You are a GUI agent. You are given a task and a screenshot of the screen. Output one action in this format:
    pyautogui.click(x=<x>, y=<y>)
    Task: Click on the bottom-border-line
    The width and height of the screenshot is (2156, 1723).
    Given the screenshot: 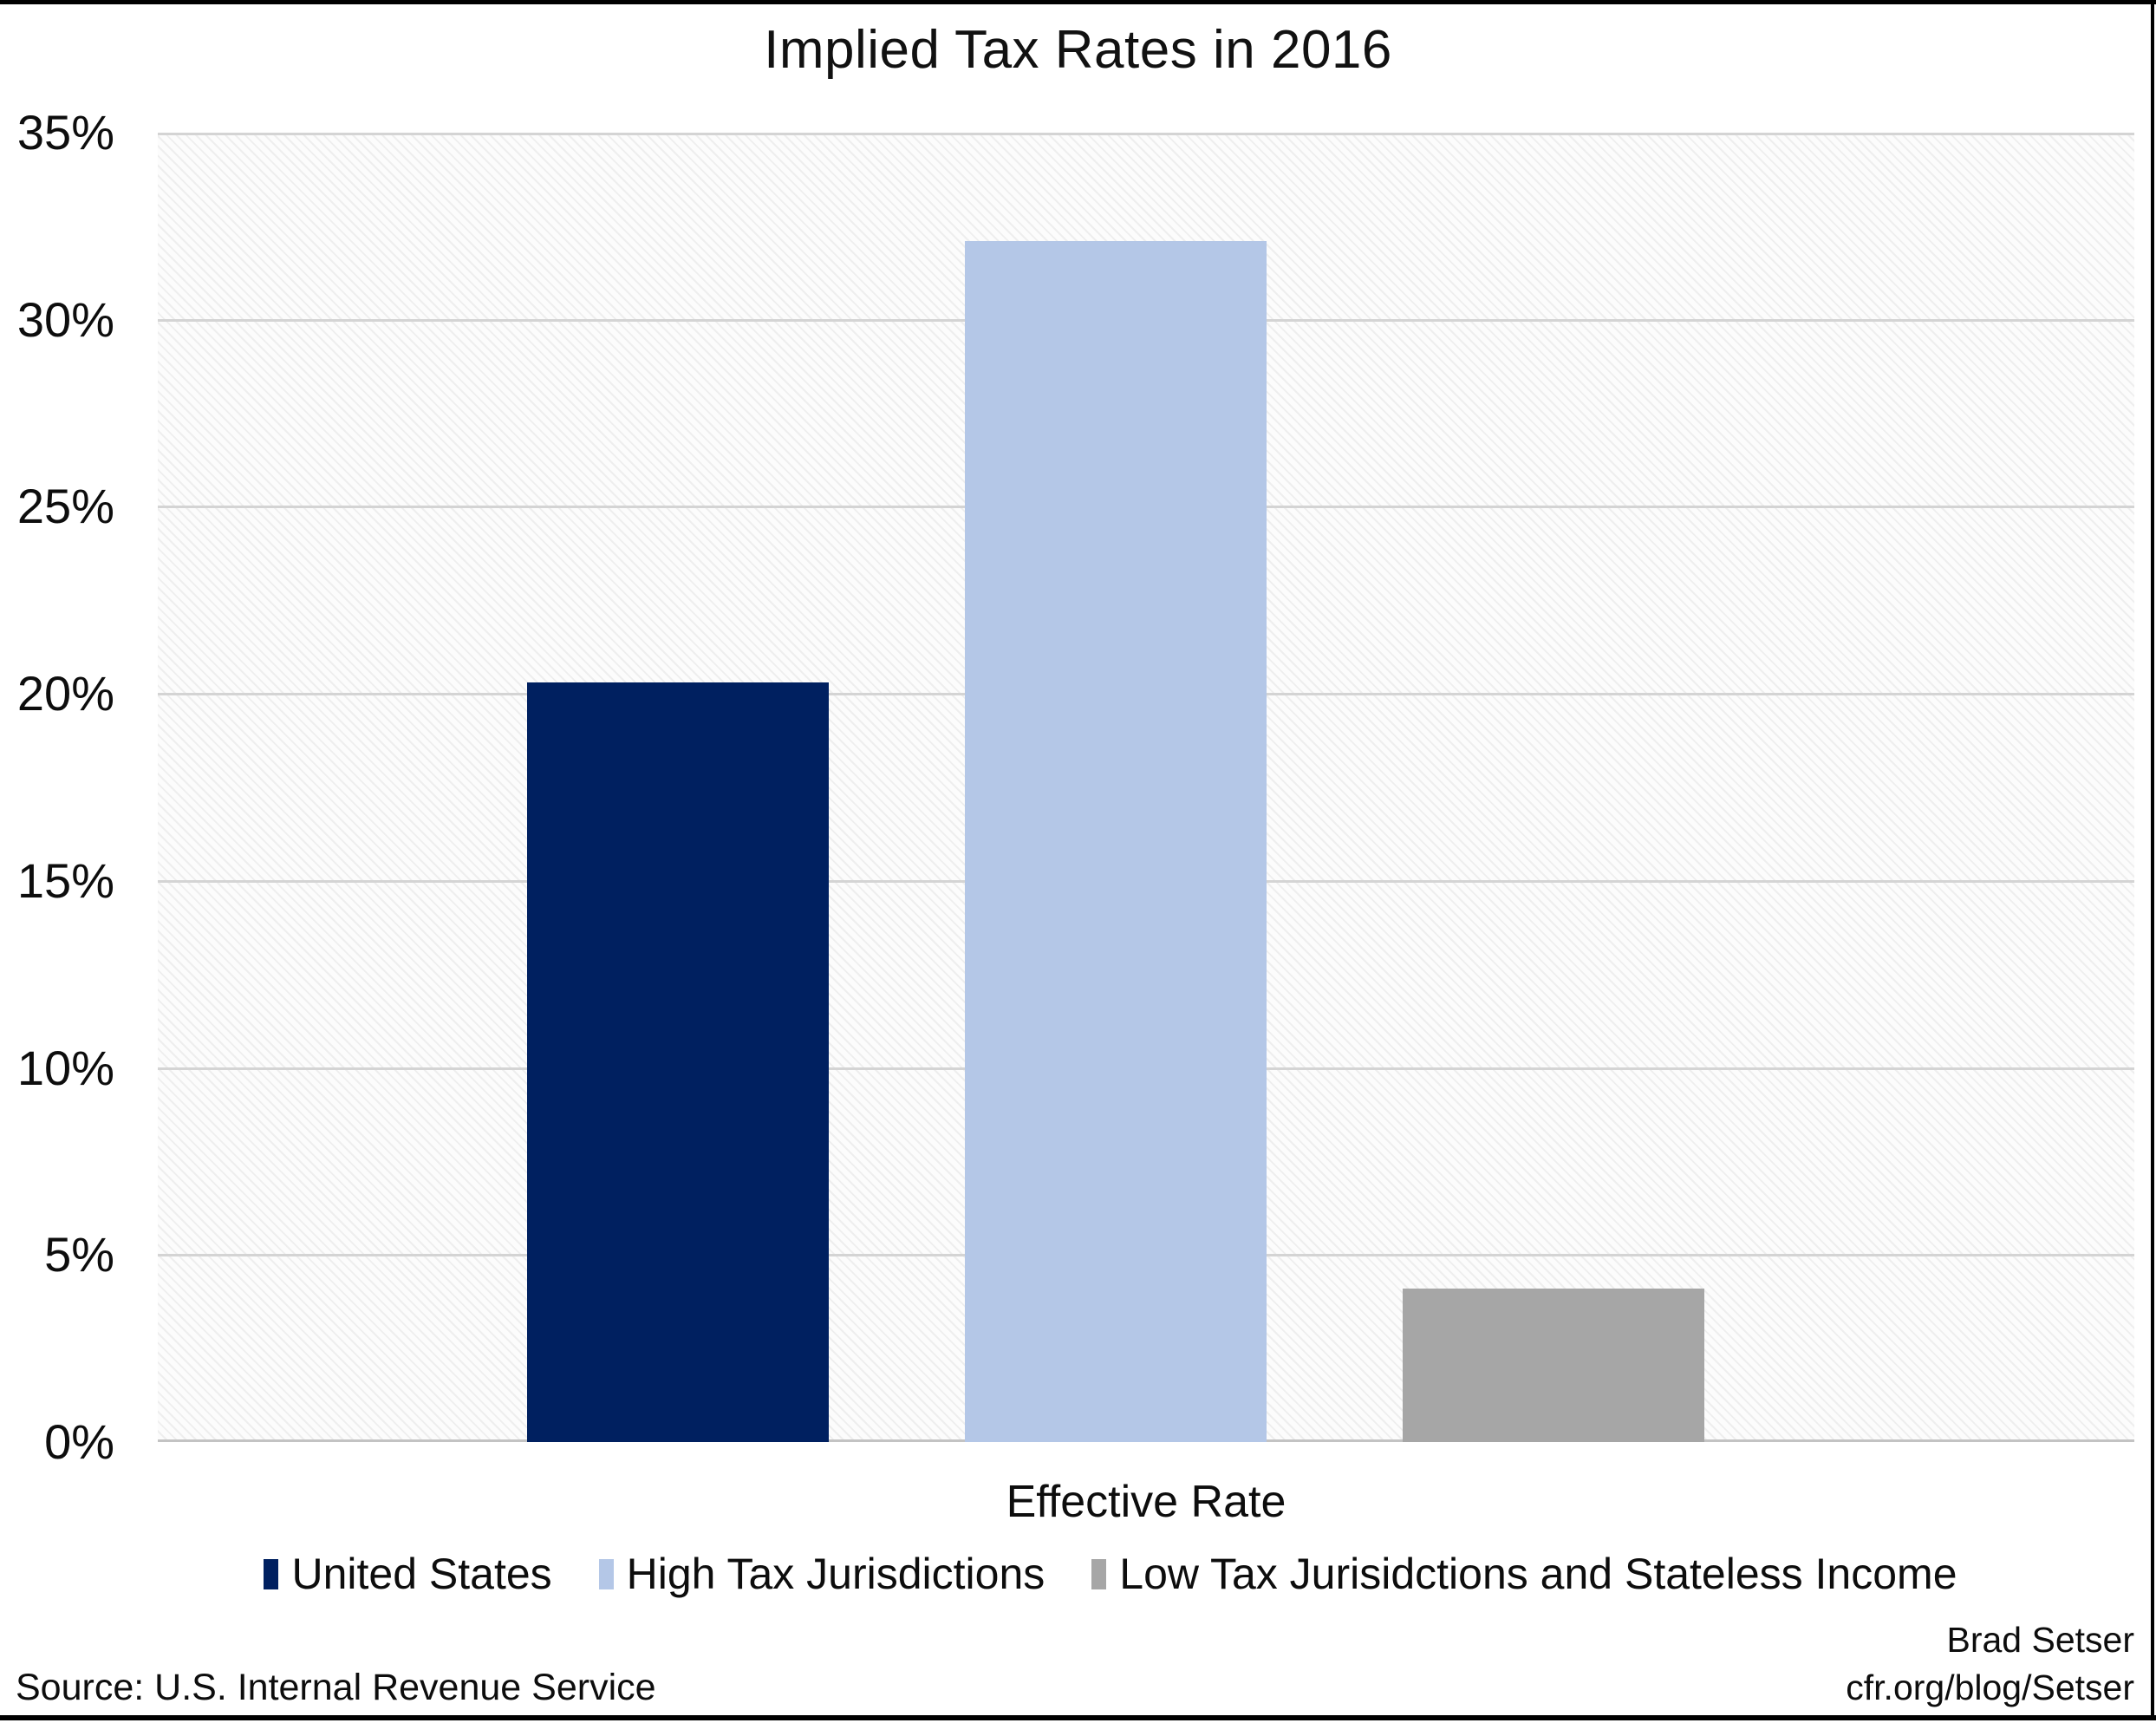 What is the action you would take?
    pyautogui.click(x=1078, y=1717)
    